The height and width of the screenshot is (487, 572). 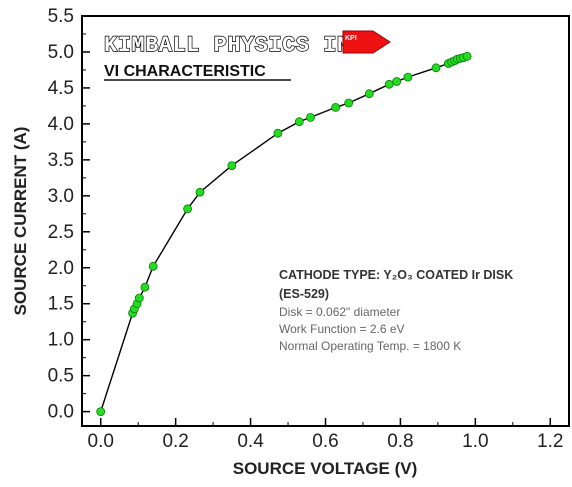 What do you see at coordinates (342, 329) in the screenshot?
I see `annotation-work-function: Work Function = 2.6 eV` at bounding box center [342, 329].